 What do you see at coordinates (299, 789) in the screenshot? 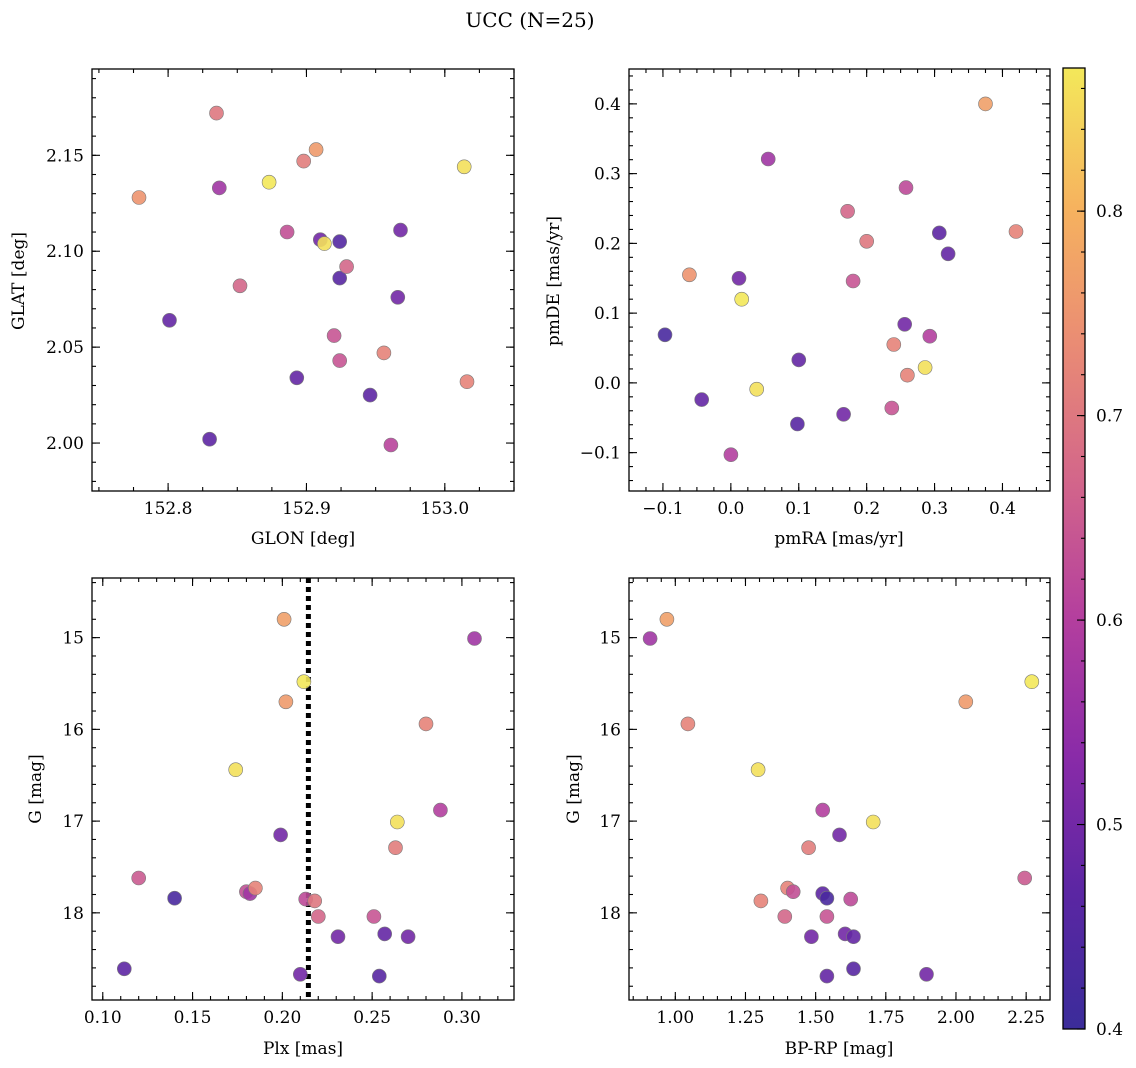
I see `panel-plx-g-points` at bounding box center [299, 789].